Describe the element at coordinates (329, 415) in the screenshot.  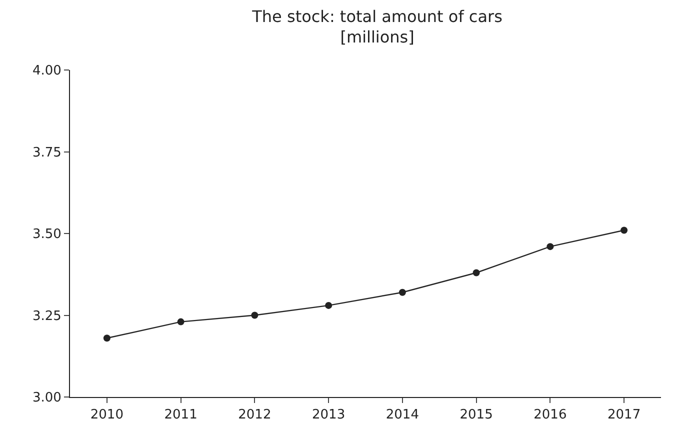
I see `x-tick-label: 2013` at that location.